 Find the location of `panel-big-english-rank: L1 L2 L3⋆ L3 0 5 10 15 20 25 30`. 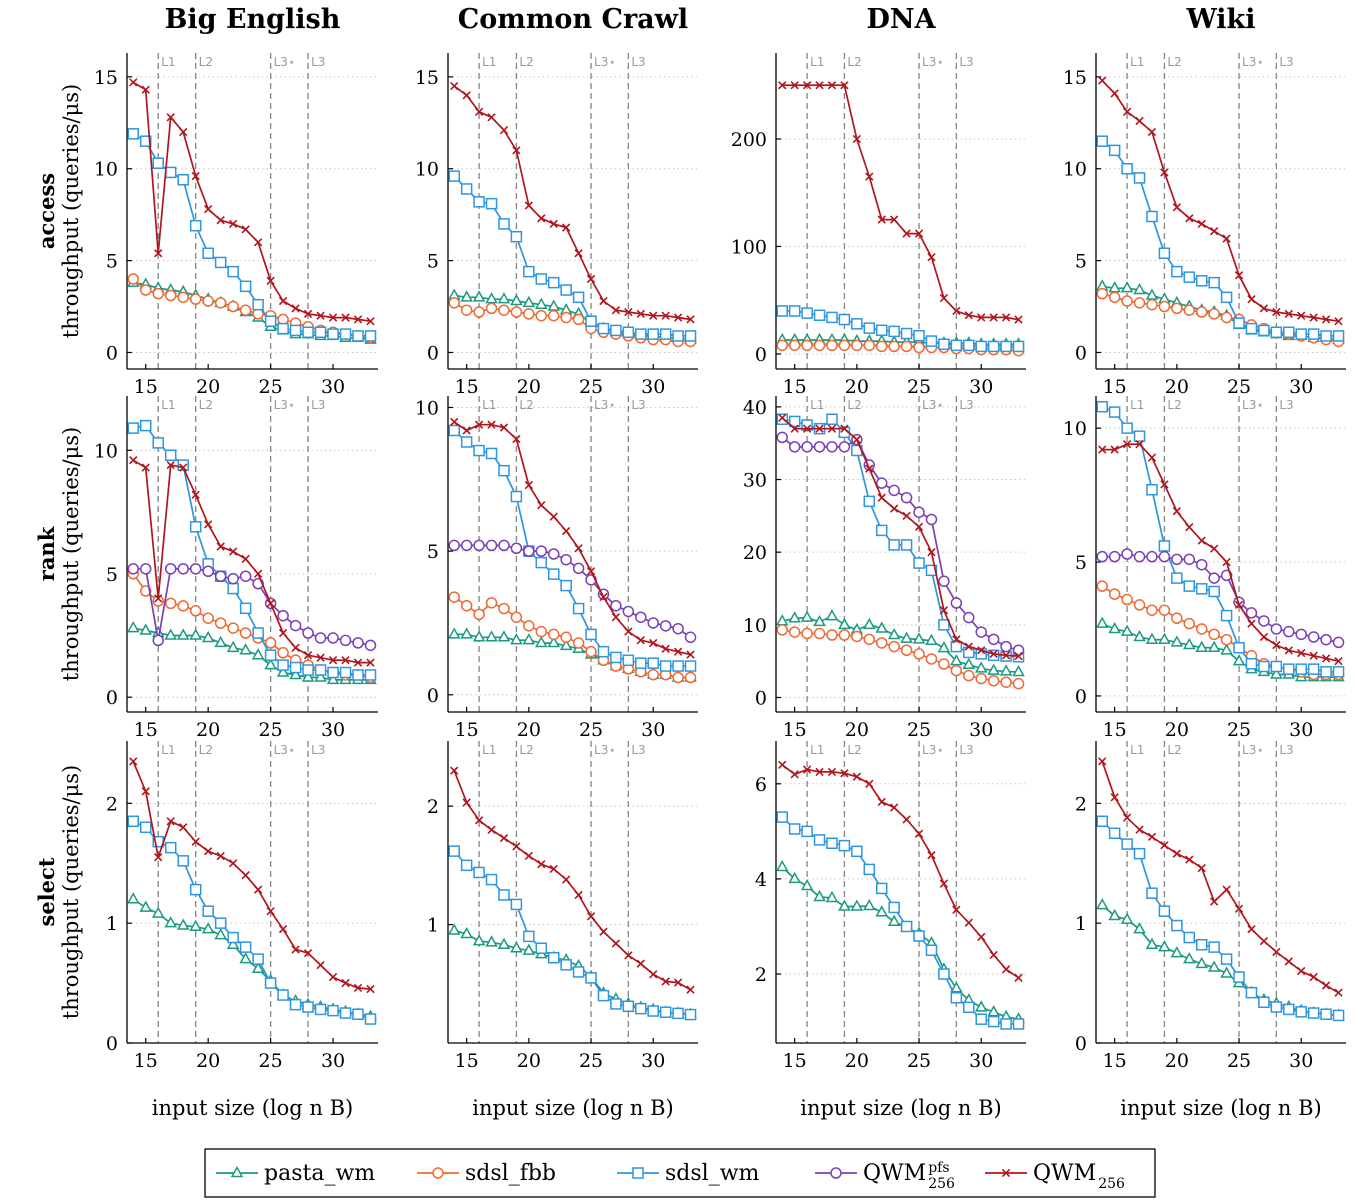

panel-big-english-rank: L1 L2 L3⋆ L3 0 5 10 15 20 25 30 is located at coordinates (236, 568).